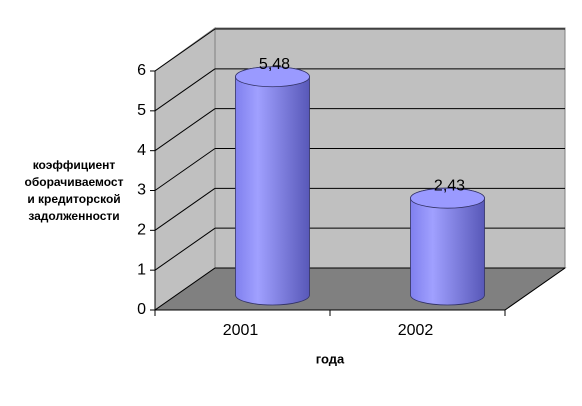  Describe the element at coordinates (535, 289) in the screenshot. I see `x-axis-depth` at that location.